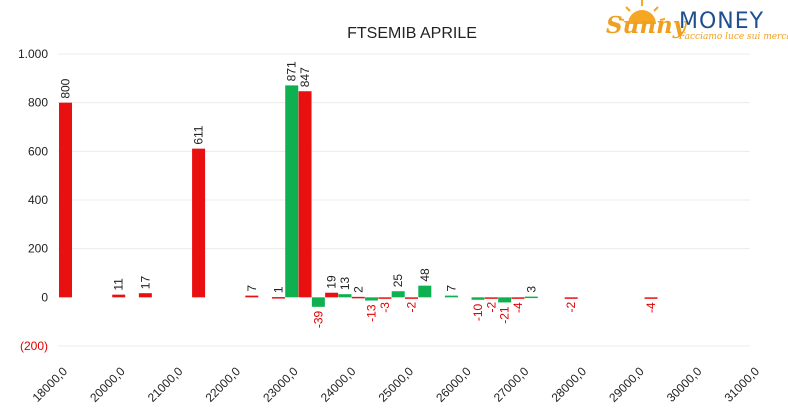 This screenshot has height=409, width=788. What do you see at coordinates (38, 103) in the screenshot?
I see `y-tick-label: 800` at bounding box center [38, 103].